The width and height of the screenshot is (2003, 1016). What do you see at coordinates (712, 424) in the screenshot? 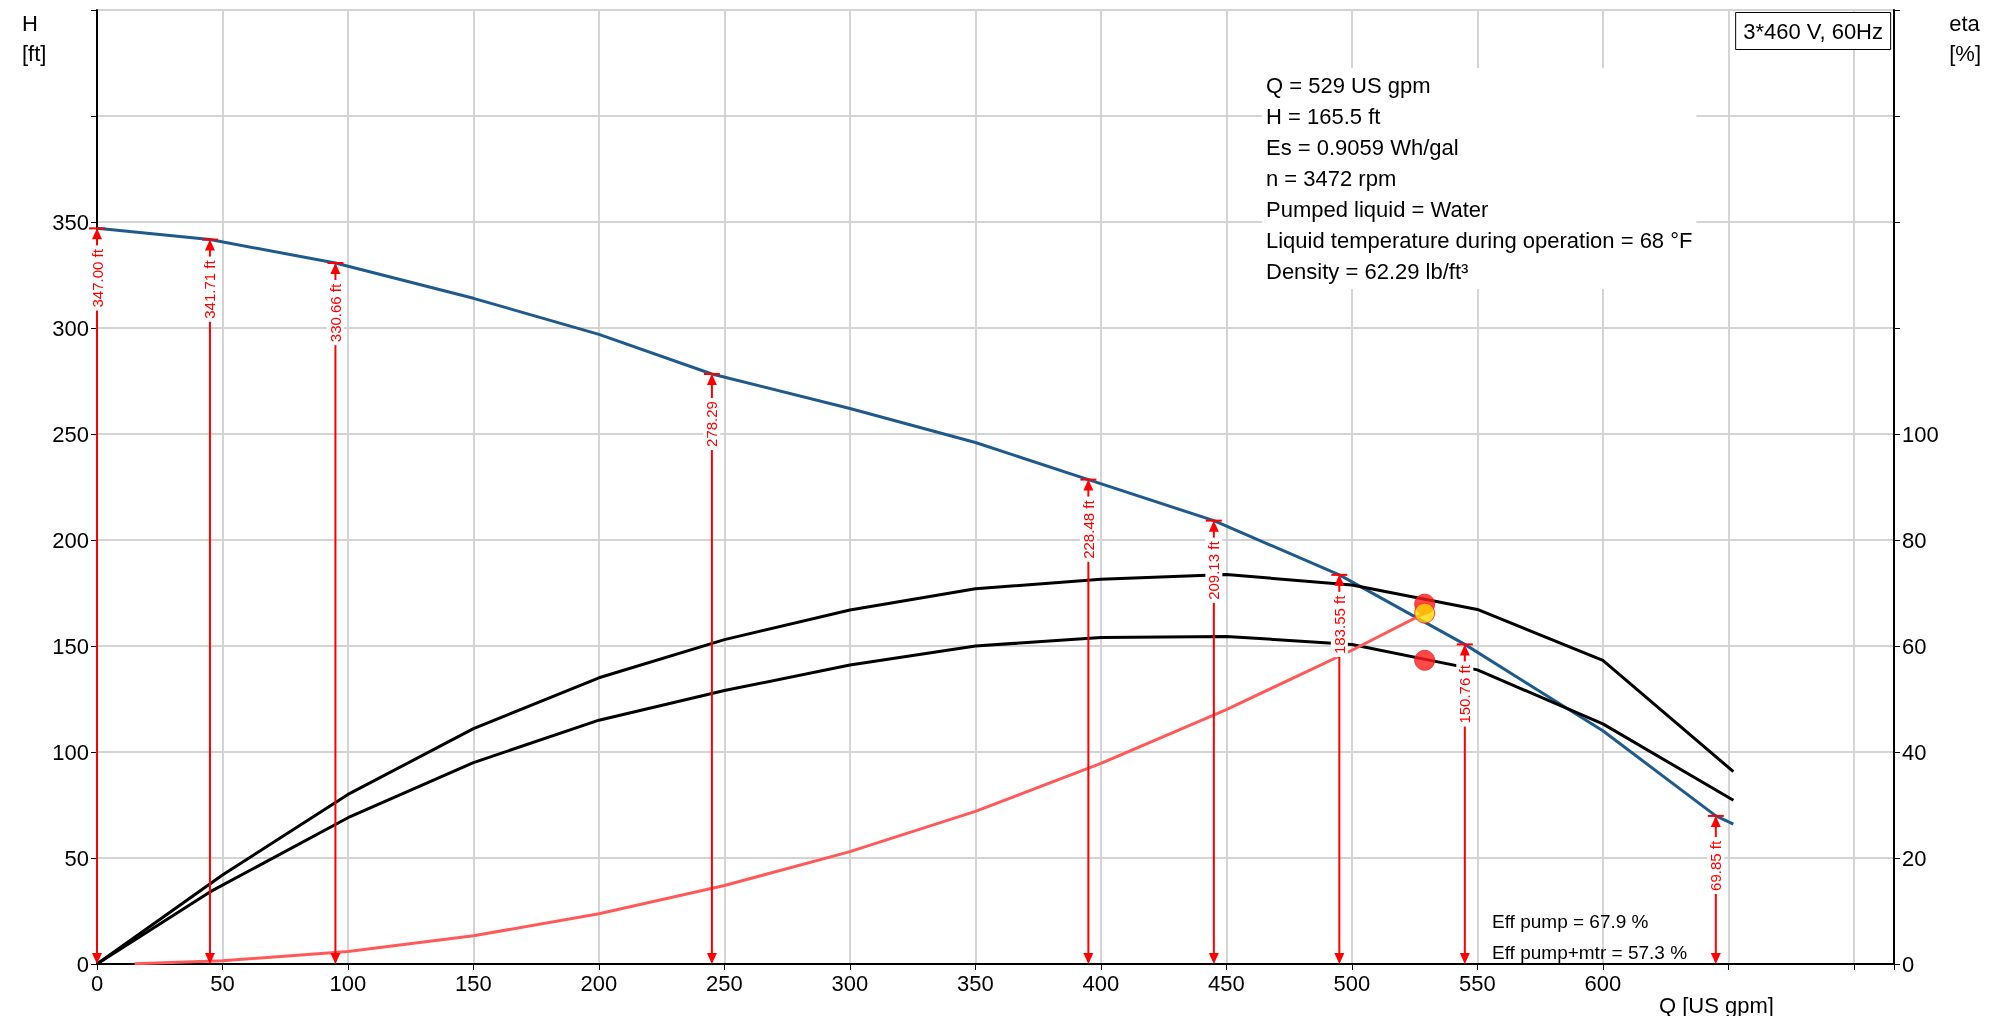
I see `annotation: 278.29` at bounding box center [712, 424].